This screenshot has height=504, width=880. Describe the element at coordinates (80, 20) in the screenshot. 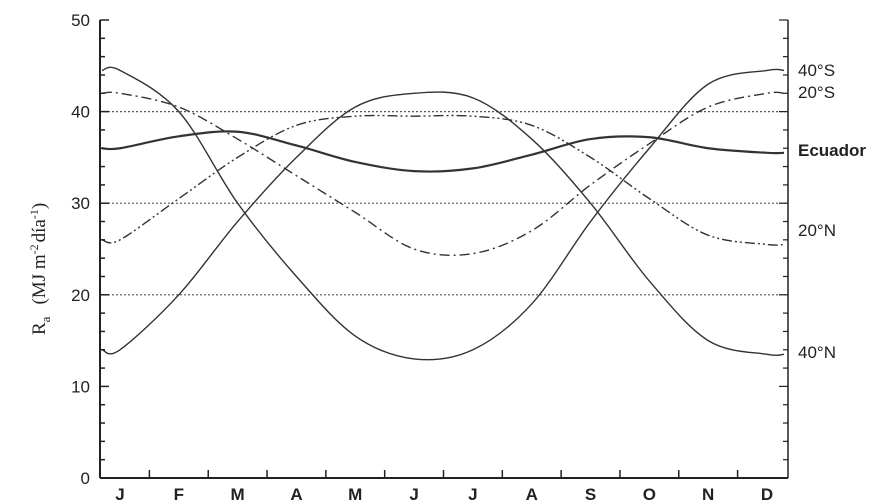

I see `y-tick-label-50: 50` at that location.